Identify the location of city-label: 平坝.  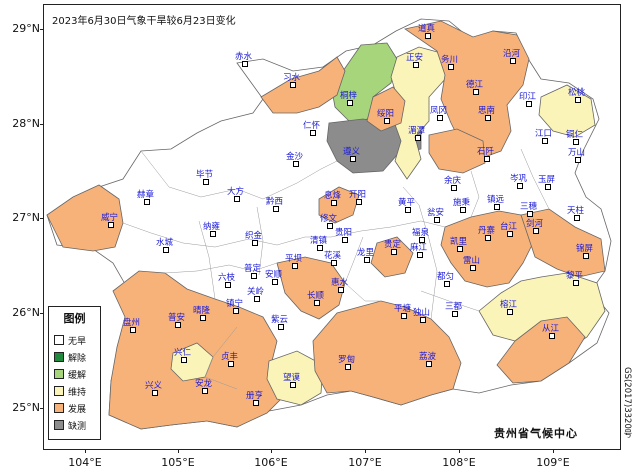
(294, 259).